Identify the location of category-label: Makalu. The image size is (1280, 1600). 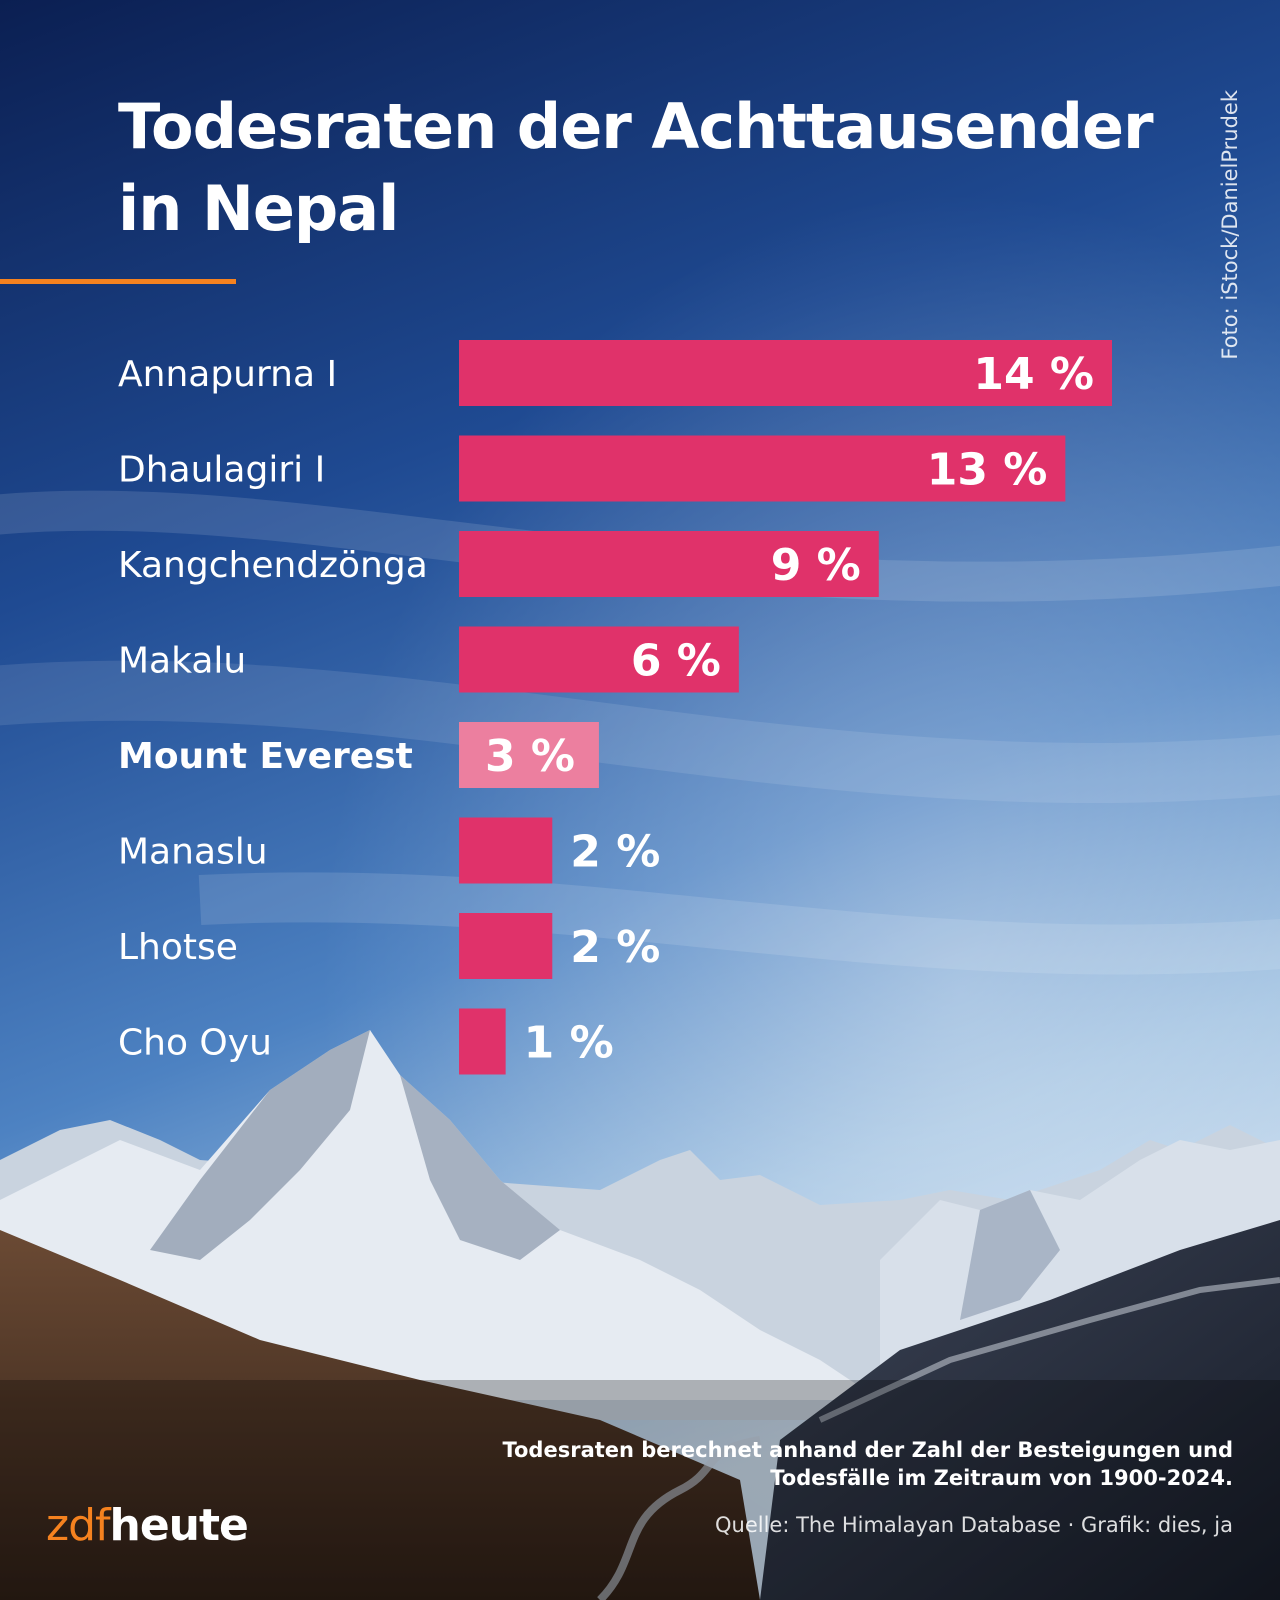
(182, 661).